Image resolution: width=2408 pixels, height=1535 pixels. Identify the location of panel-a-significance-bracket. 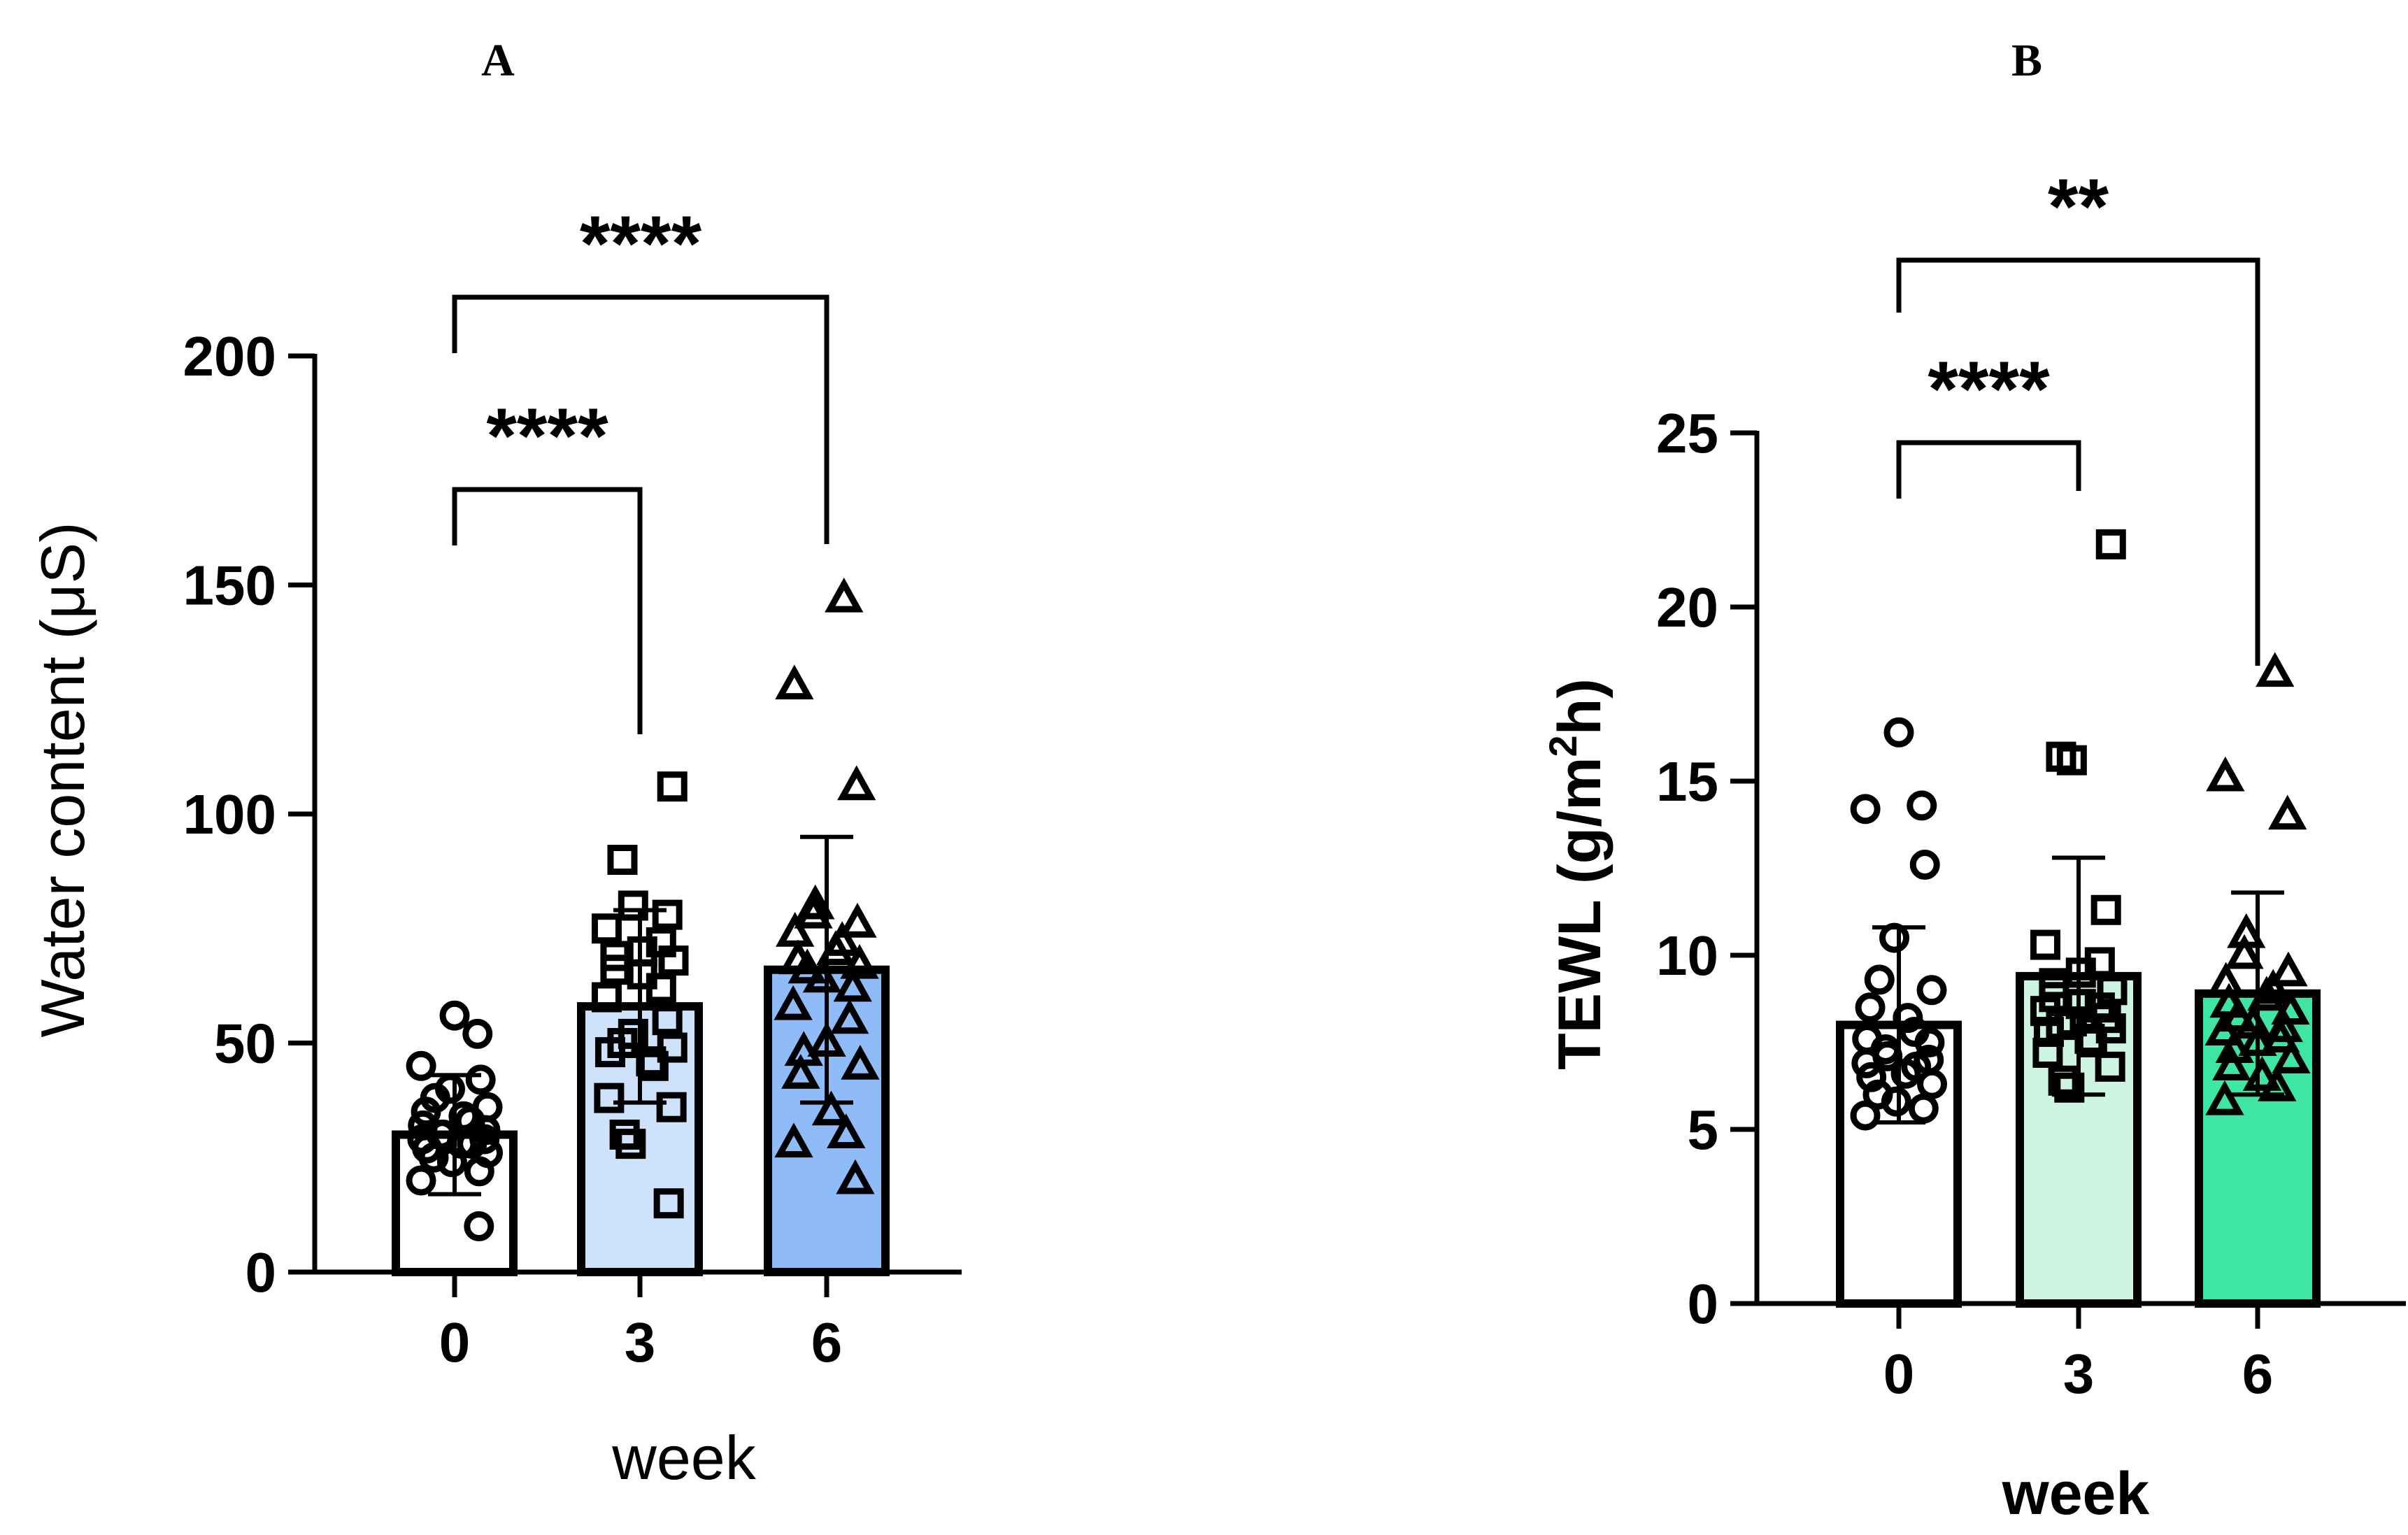
(547, 610).